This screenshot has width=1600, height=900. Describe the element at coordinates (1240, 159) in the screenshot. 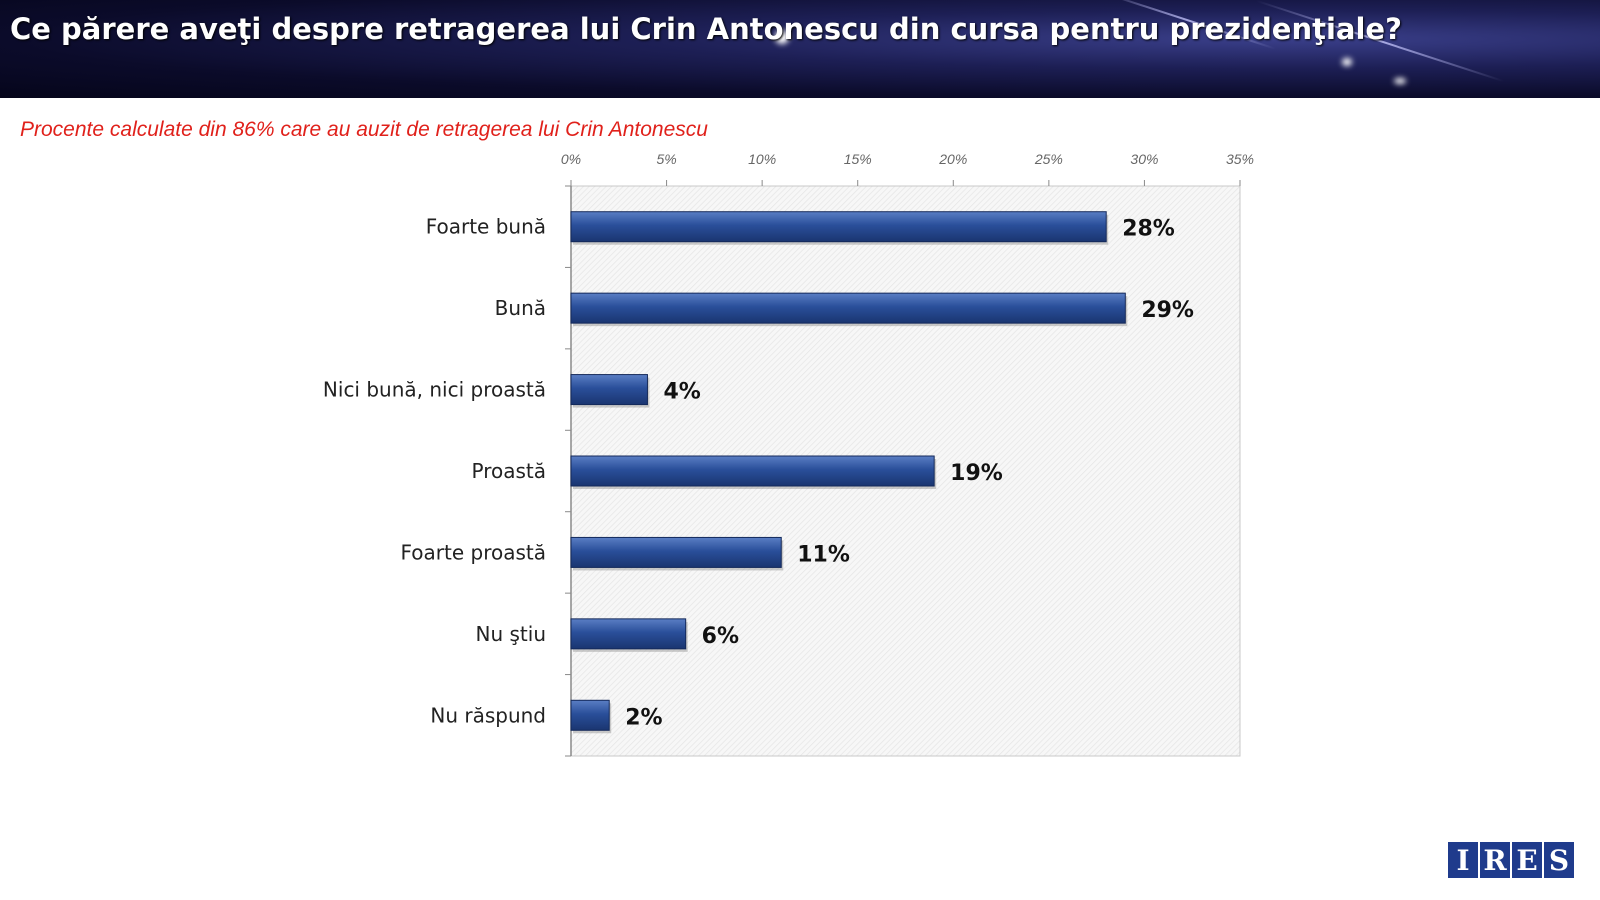

I see `x-tick-label: 35%` at that location.